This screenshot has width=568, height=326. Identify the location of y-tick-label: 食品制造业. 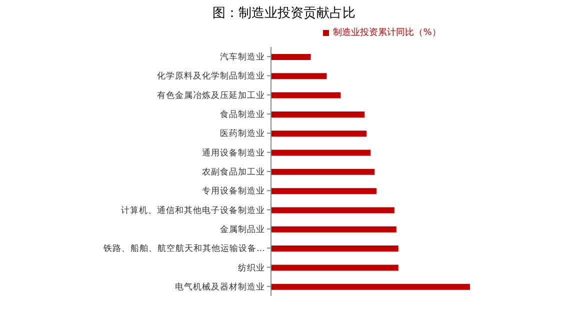
(242, 114).